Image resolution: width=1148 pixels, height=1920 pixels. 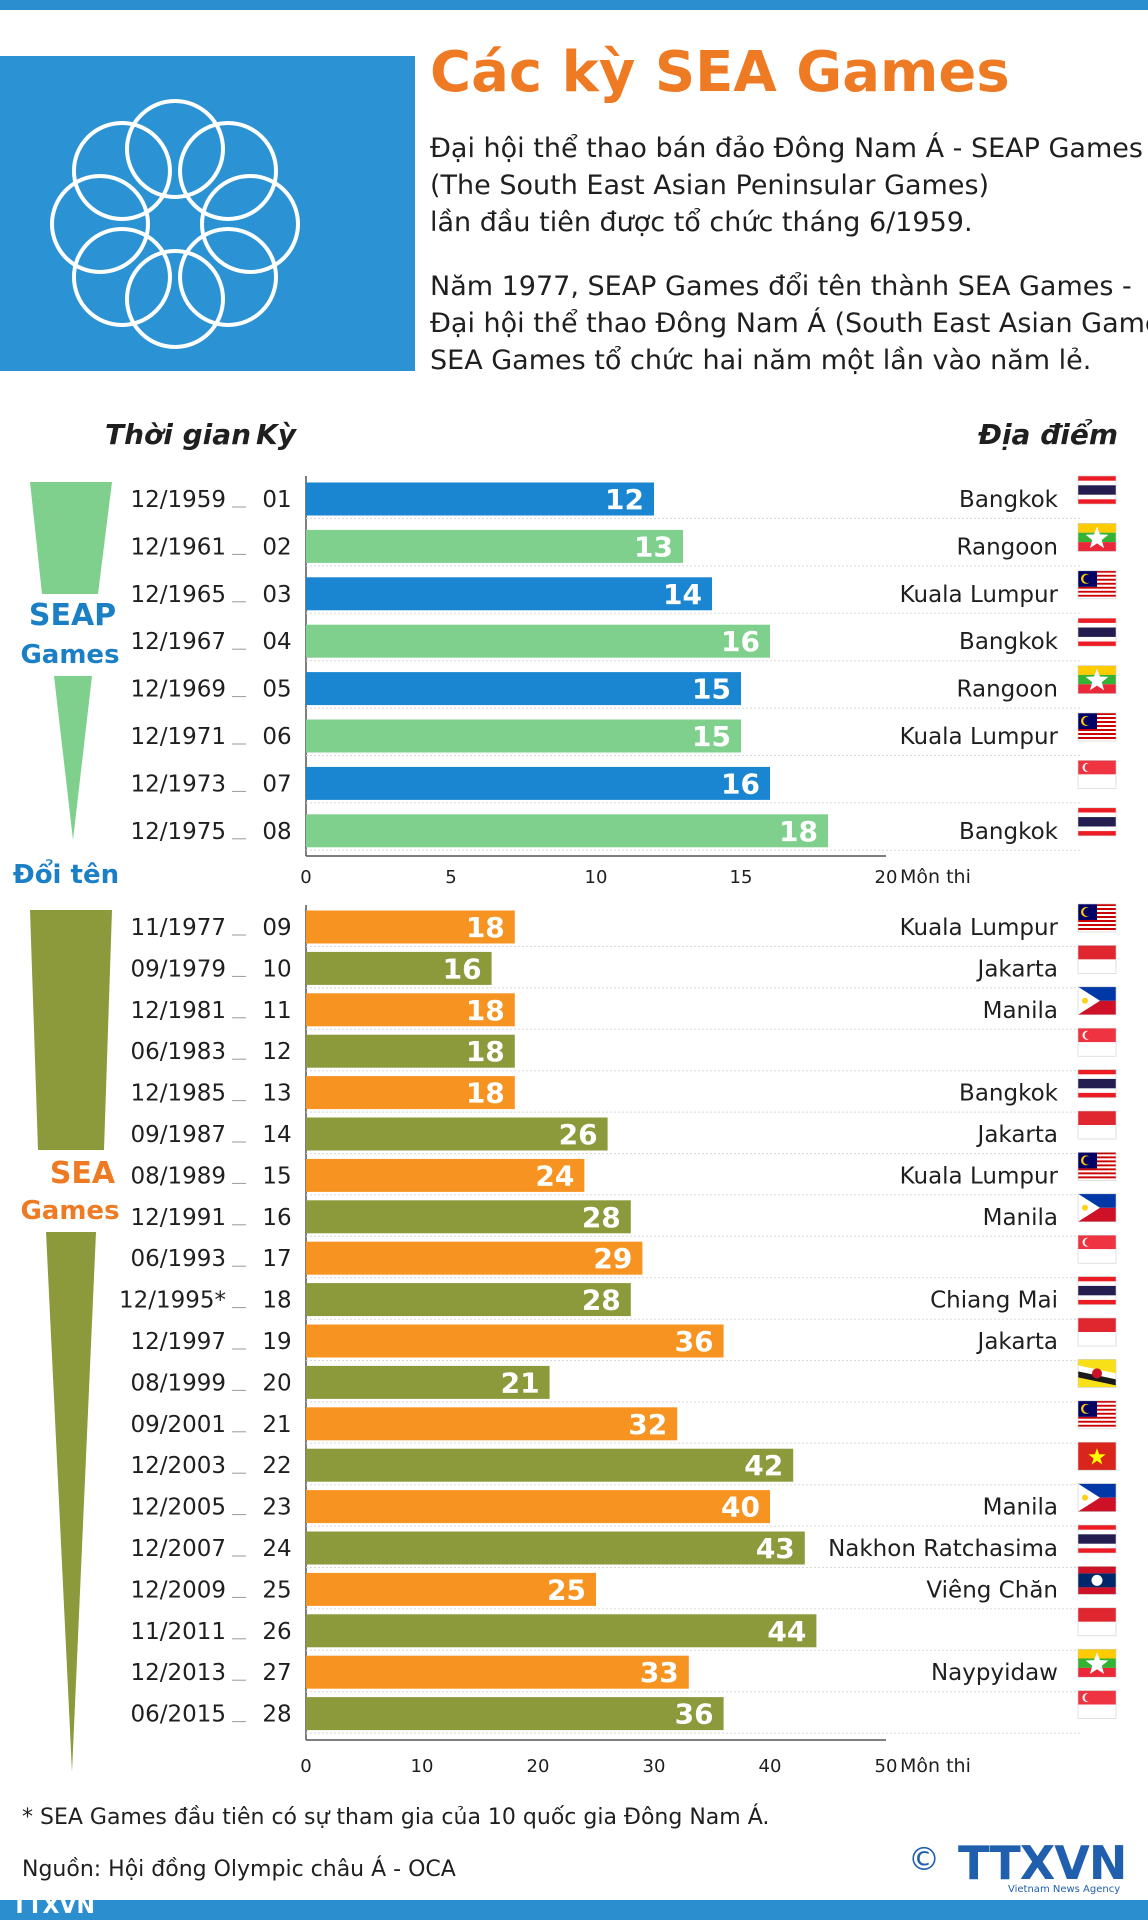 I want to click on ttxvn-logo: TTXVN, so click(x=1042, y=1863).